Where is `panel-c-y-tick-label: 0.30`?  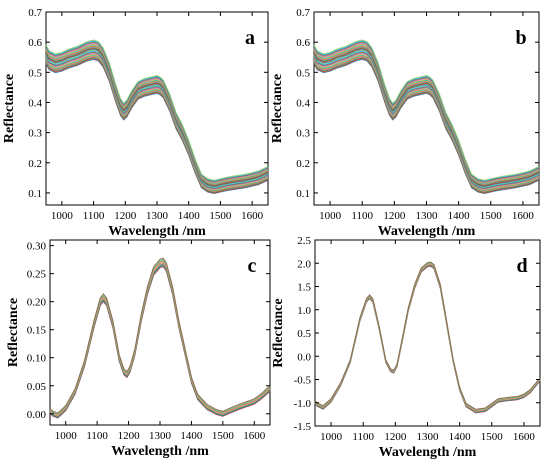 panel-c-y-tick-label: 0.30 is located at coordinates (37, 247).